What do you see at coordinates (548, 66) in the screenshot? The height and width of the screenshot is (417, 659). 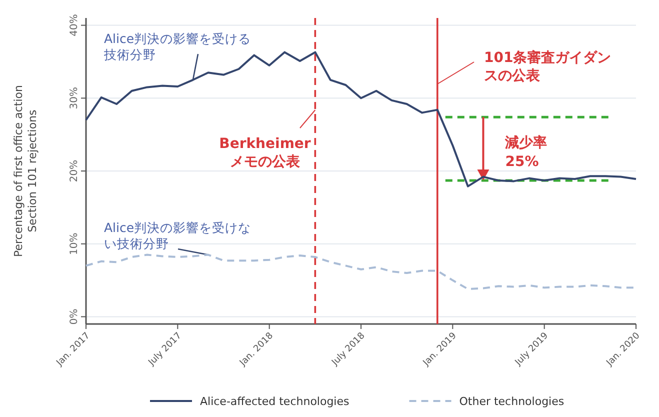 I see `ref-line-label: 101条審査ガイダンスの公表` at bounding box center [548, 66].